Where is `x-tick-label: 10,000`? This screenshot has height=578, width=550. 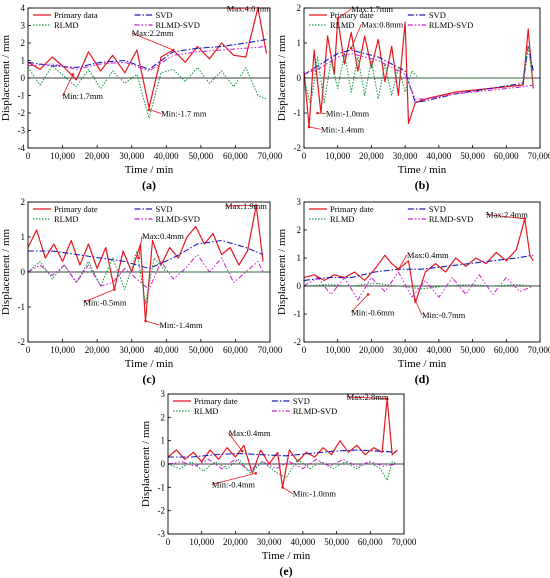
x-tick-label: 10,000 is located at coordinates (62, 156).